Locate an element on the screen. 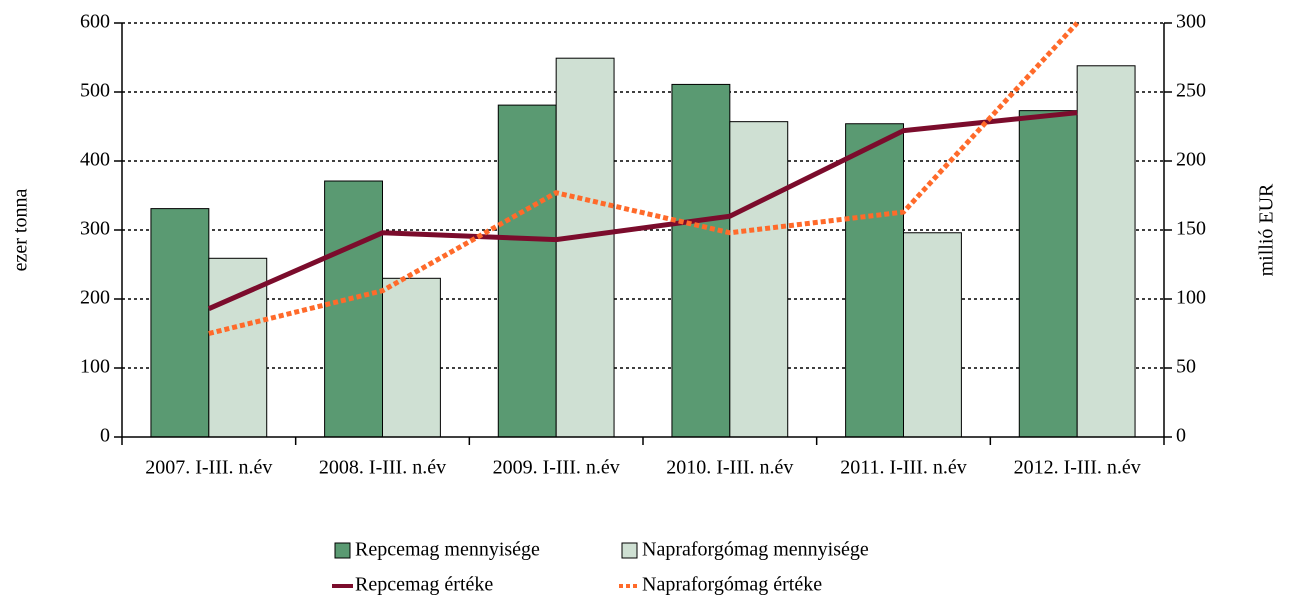 Image resolution: width=1292 pixels, height=600 pixels. y-tick-label: 100 is located at coordinates (95, 367).